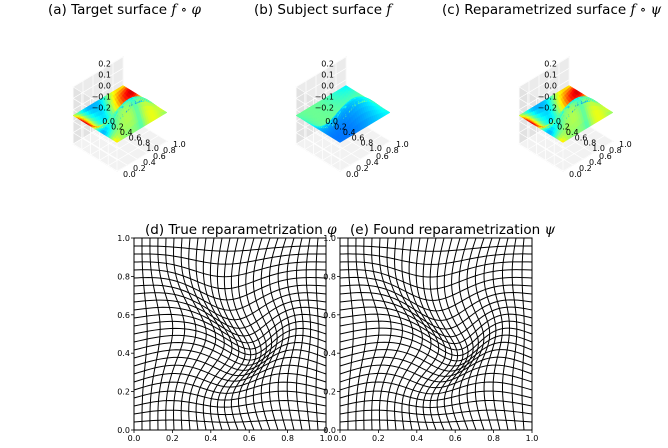 The image size is (668, 448). I want to click on panel-a-title: (a) Target surface f ∘ φ, so click(124, 10).